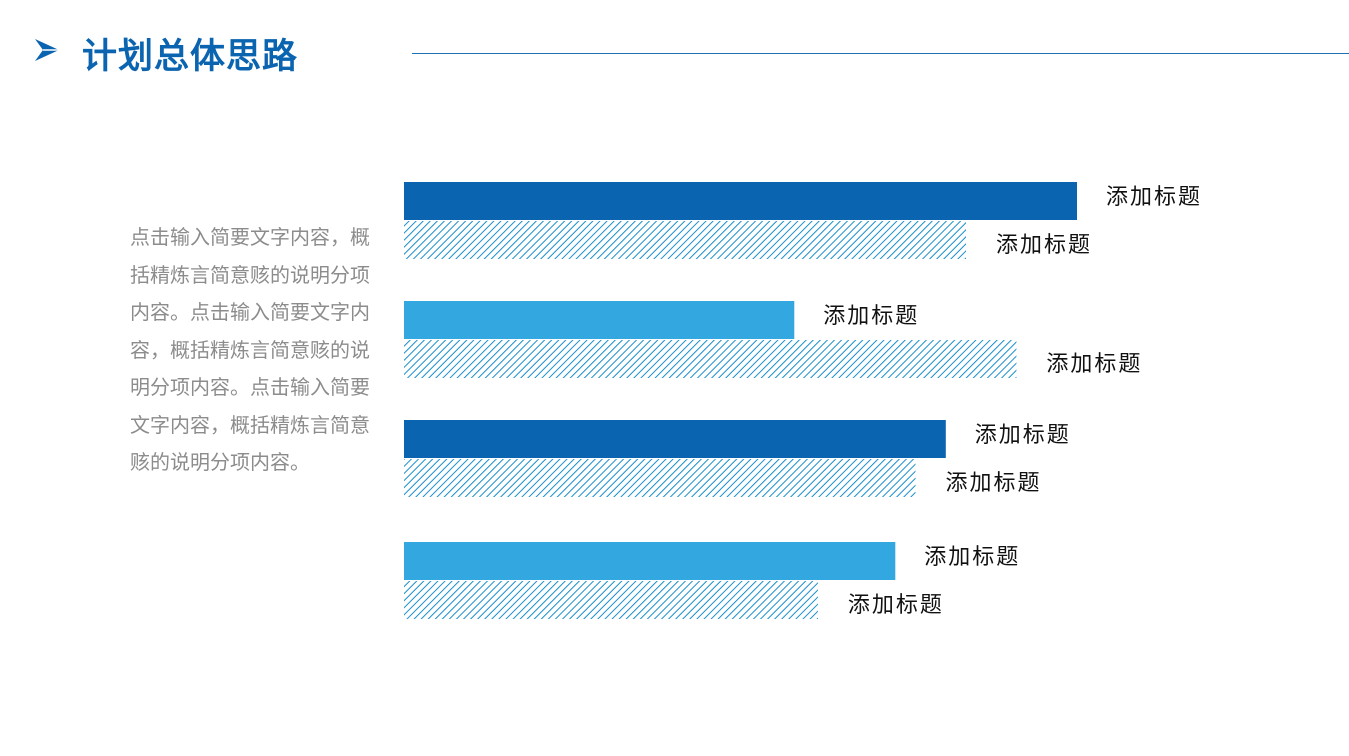 This screenshot has width=1349, height=756. What do you see at coordinates (190, 57) in the screenshot?
I see `page-title: 计划总体思路` at bounding box center [190, 57].